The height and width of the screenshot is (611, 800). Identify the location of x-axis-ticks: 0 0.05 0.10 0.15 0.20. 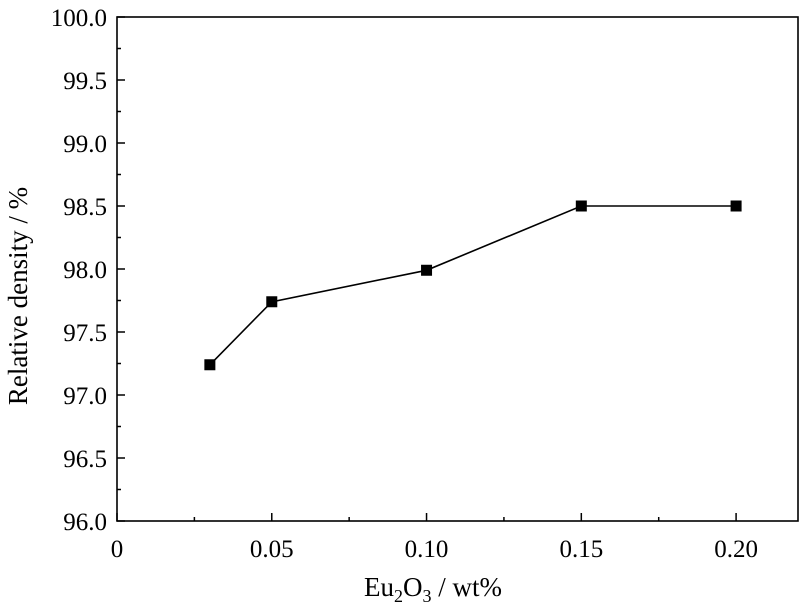
(434, 538).